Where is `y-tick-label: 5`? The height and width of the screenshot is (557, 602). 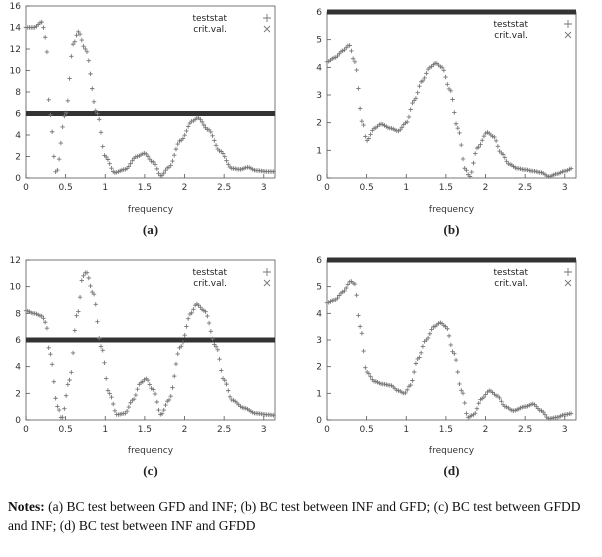 y-tick-label: 5 is located at coordinates (319, 288).